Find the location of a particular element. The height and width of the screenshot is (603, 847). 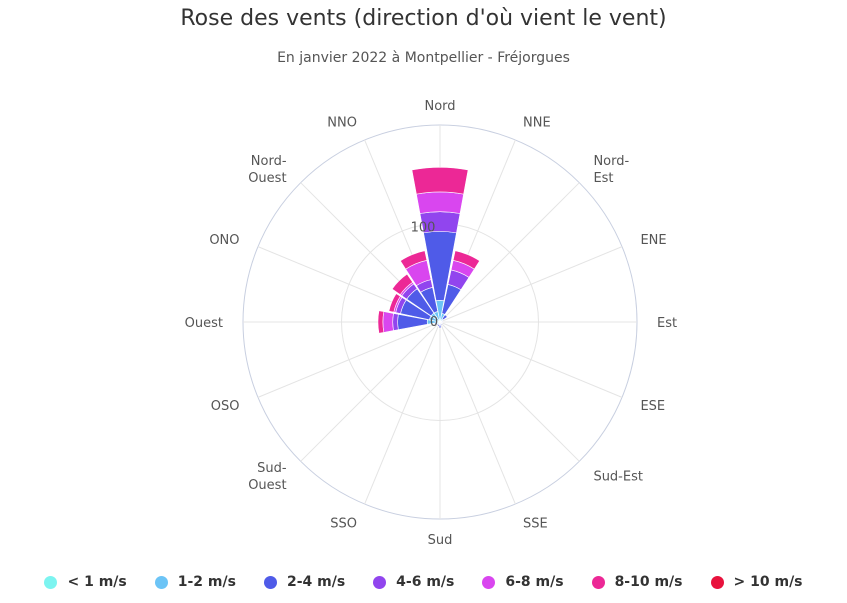

direction-label: Sud is located at coordinates (440, 540).